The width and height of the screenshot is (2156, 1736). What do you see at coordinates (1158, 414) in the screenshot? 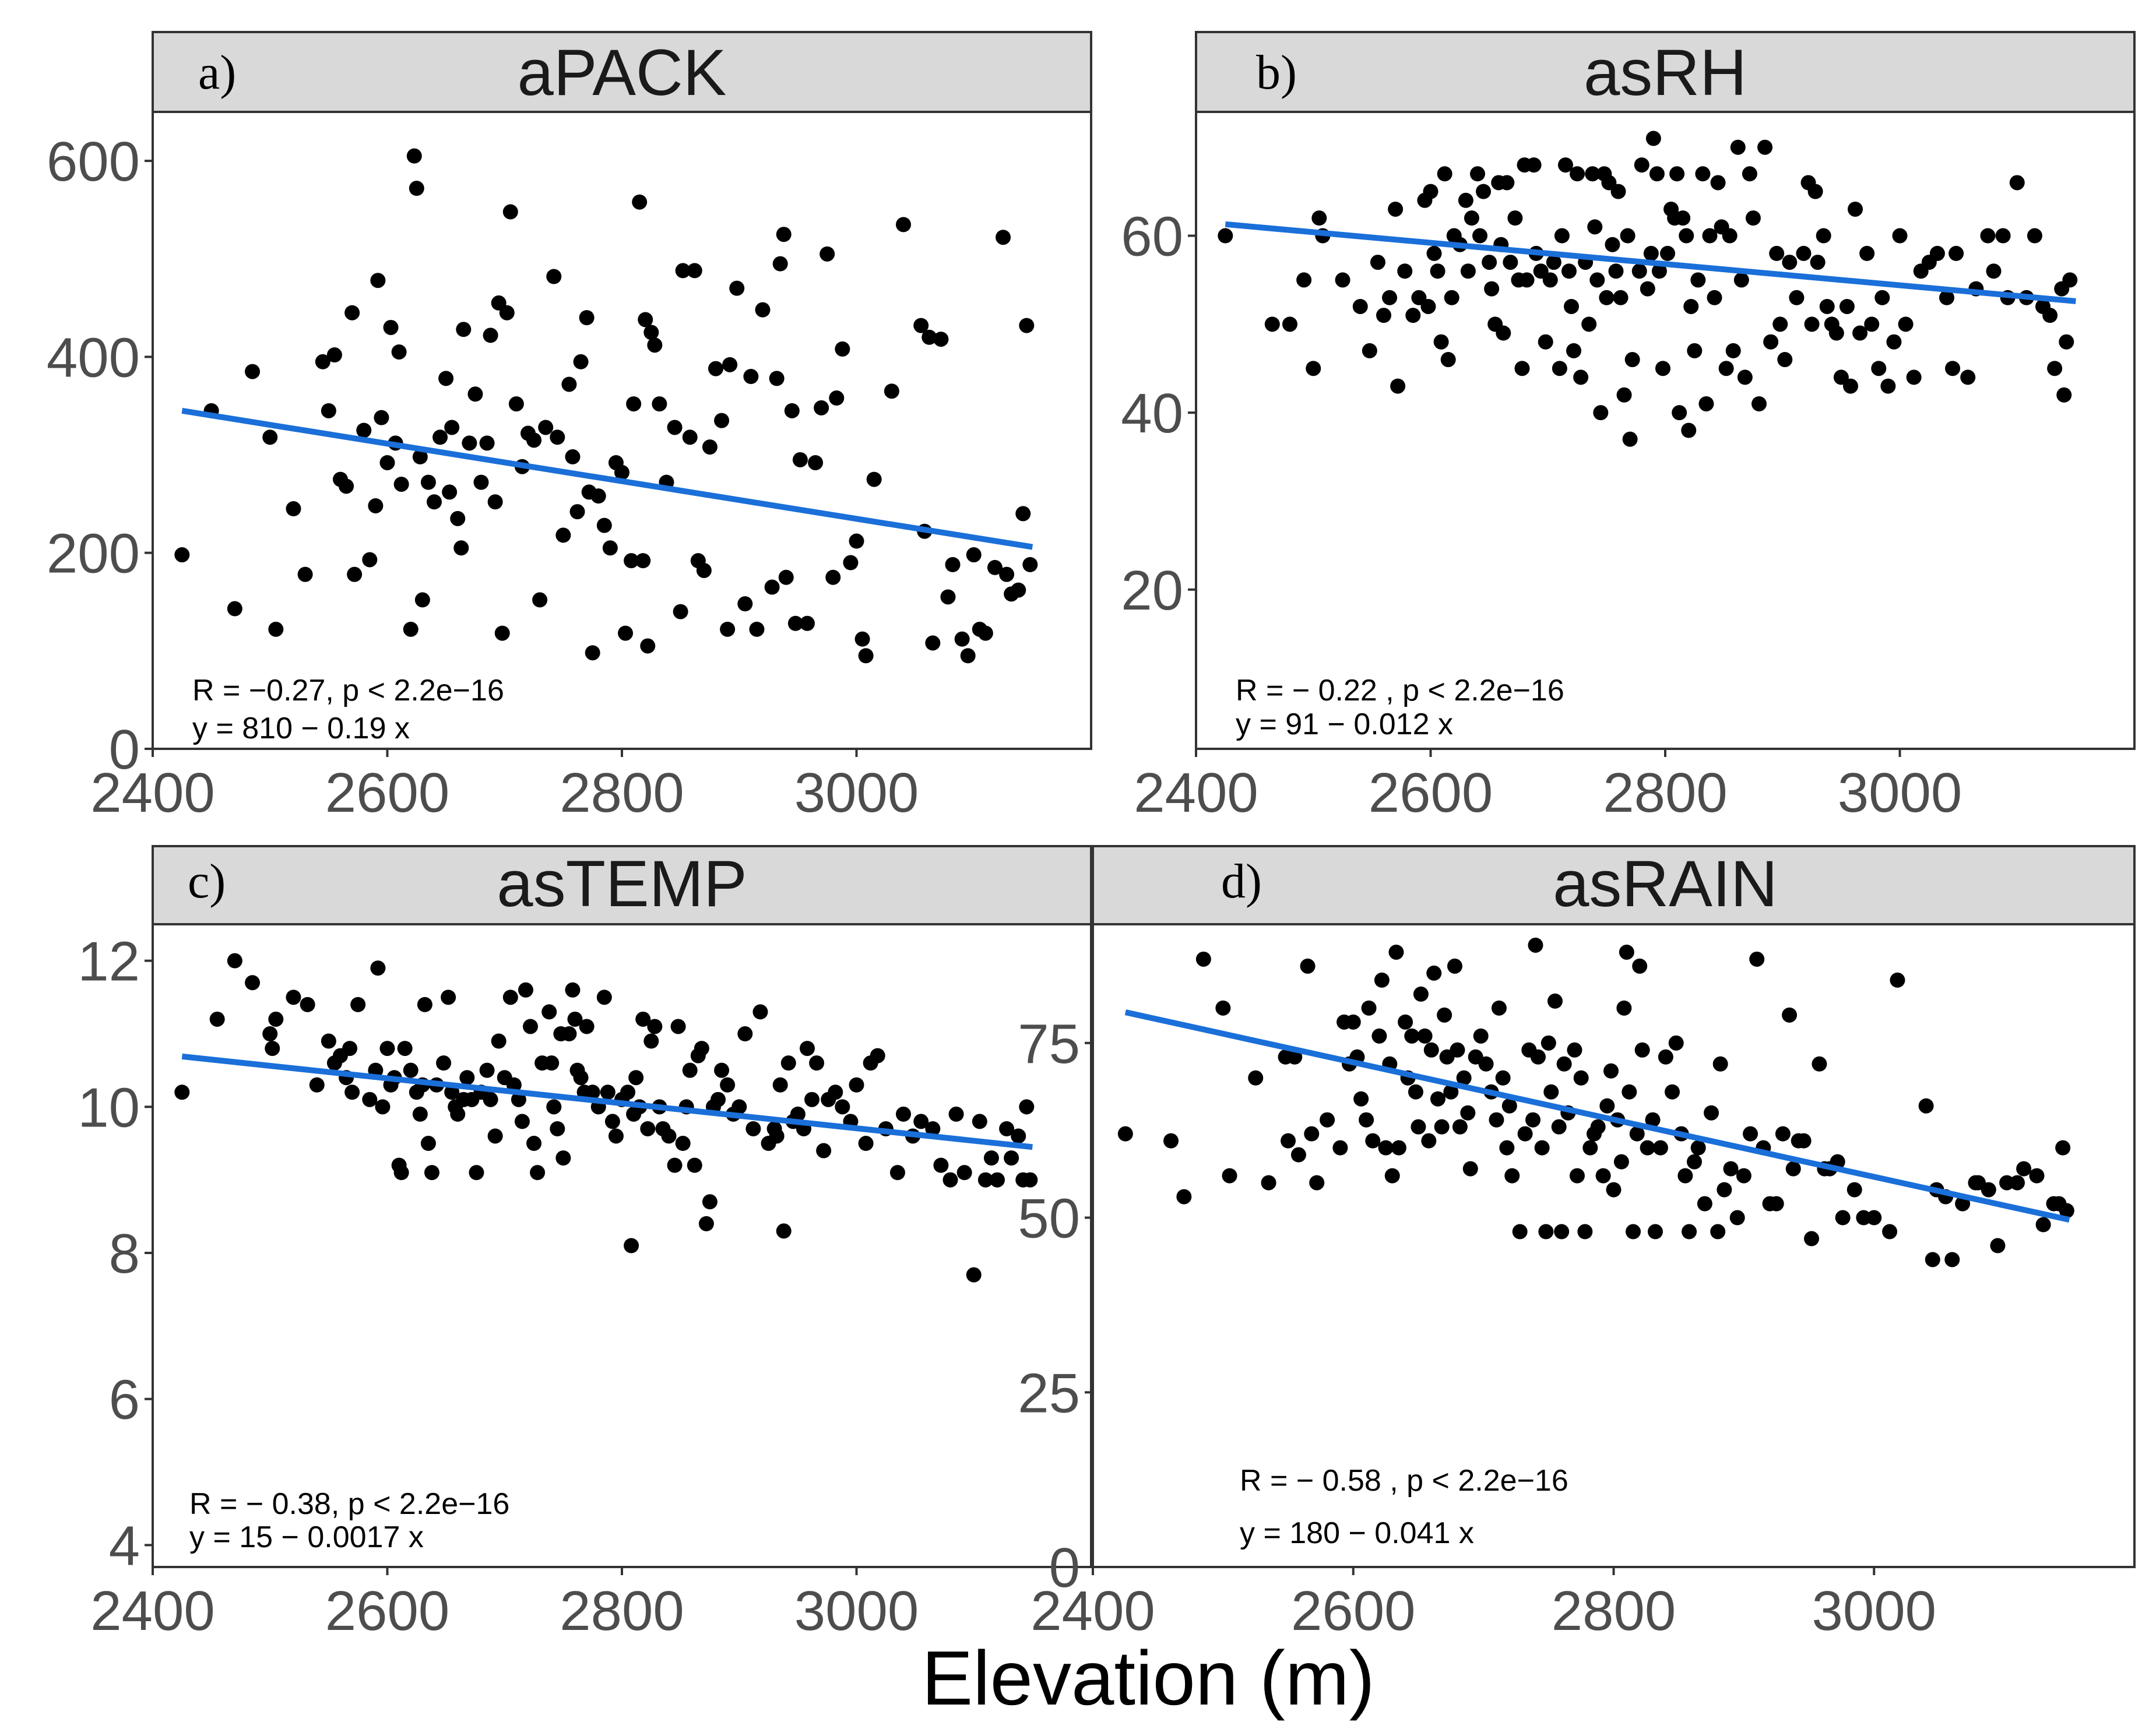
I see `y-axis-ticks-b: 20 40 60` at bounding box center [1158, 414].